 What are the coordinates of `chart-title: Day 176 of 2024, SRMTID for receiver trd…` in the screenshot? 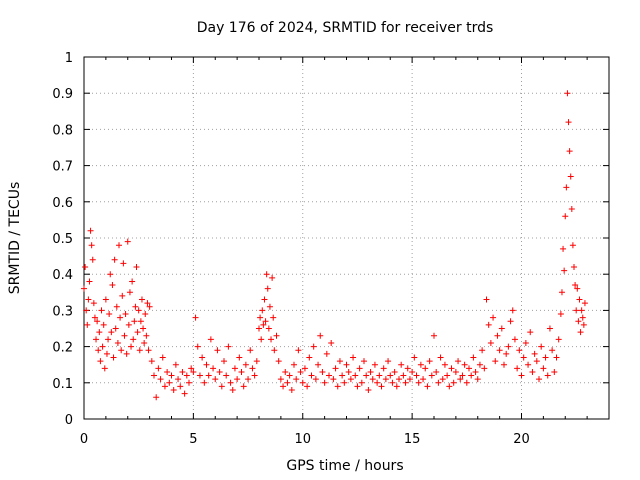 It's located at (345, 28).